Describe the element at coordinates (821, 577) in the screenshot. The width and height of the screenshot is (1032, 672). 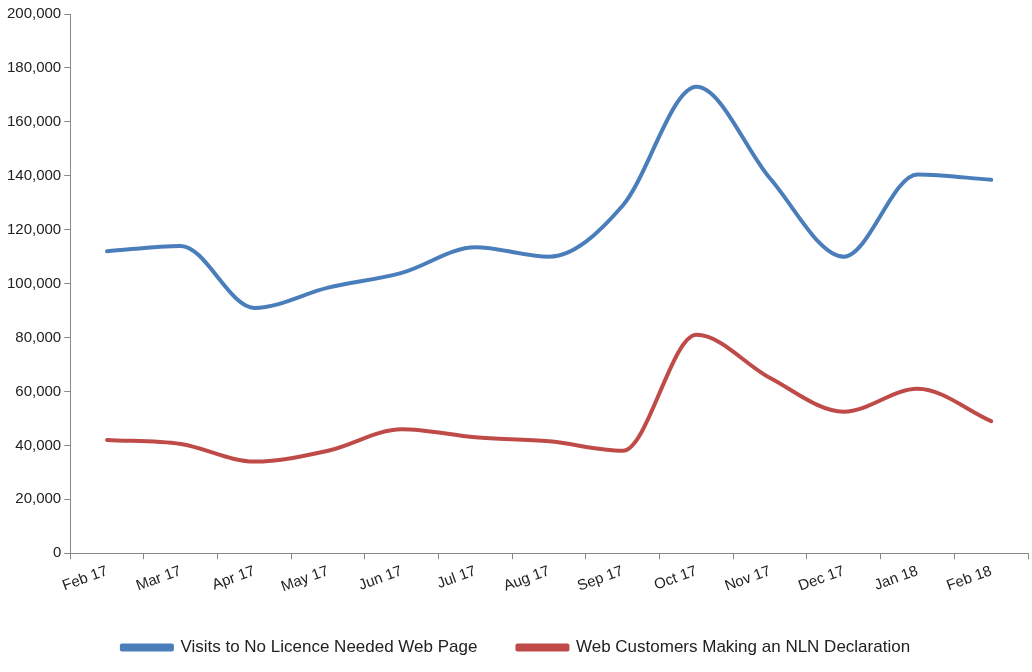
I see `x-tick-label: Dec 17` at that location.